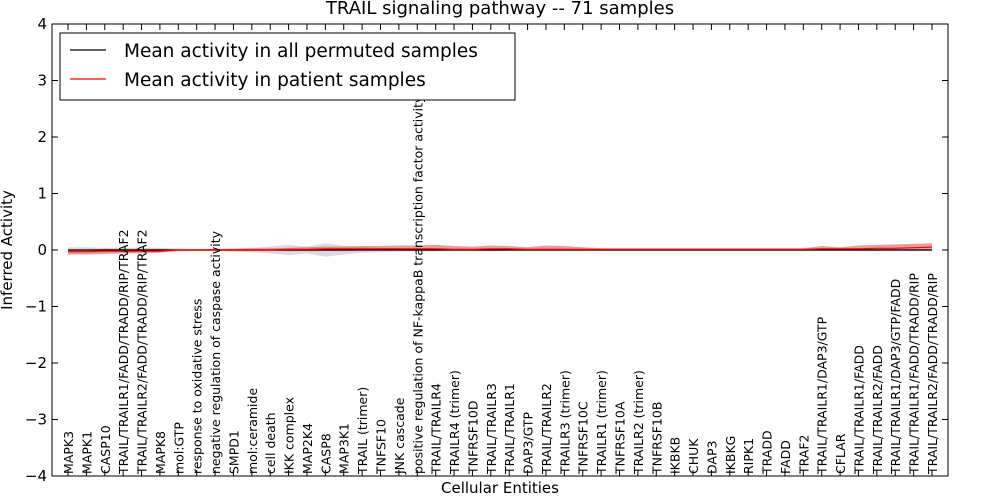  What do you see at coordinates (748, 456) in the screenshot?
I see `x-tick-label: RIPK1` at bounding box center [748, 456].